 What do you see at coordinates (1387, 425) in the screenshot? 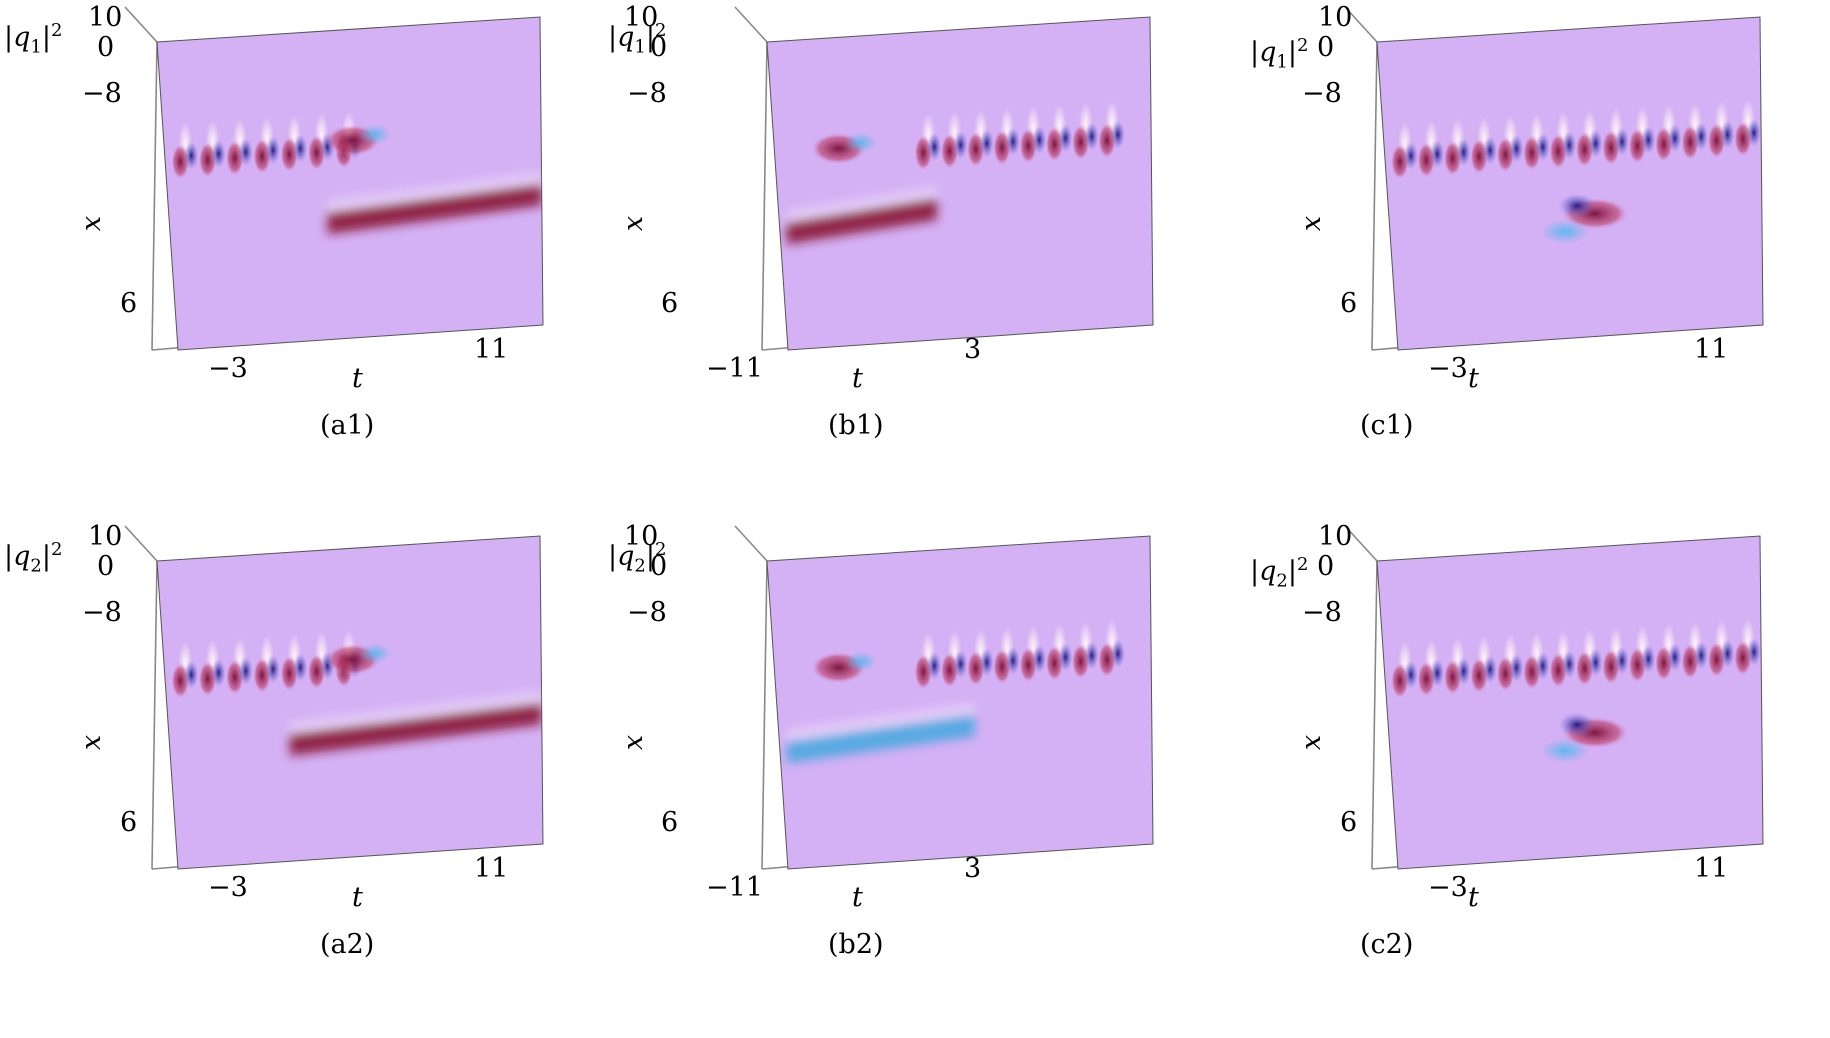
I see `panel-caption: (c1)` at bounding box center [1387, 425].